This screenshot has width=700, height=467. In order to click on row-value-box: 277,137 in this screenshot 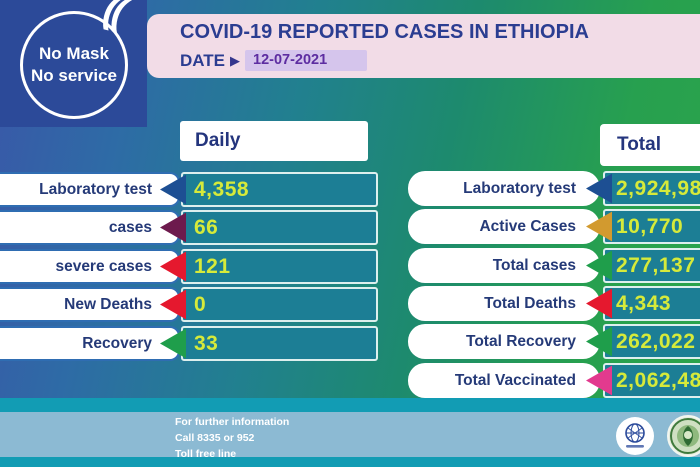, I will do `click(651, 265)`.